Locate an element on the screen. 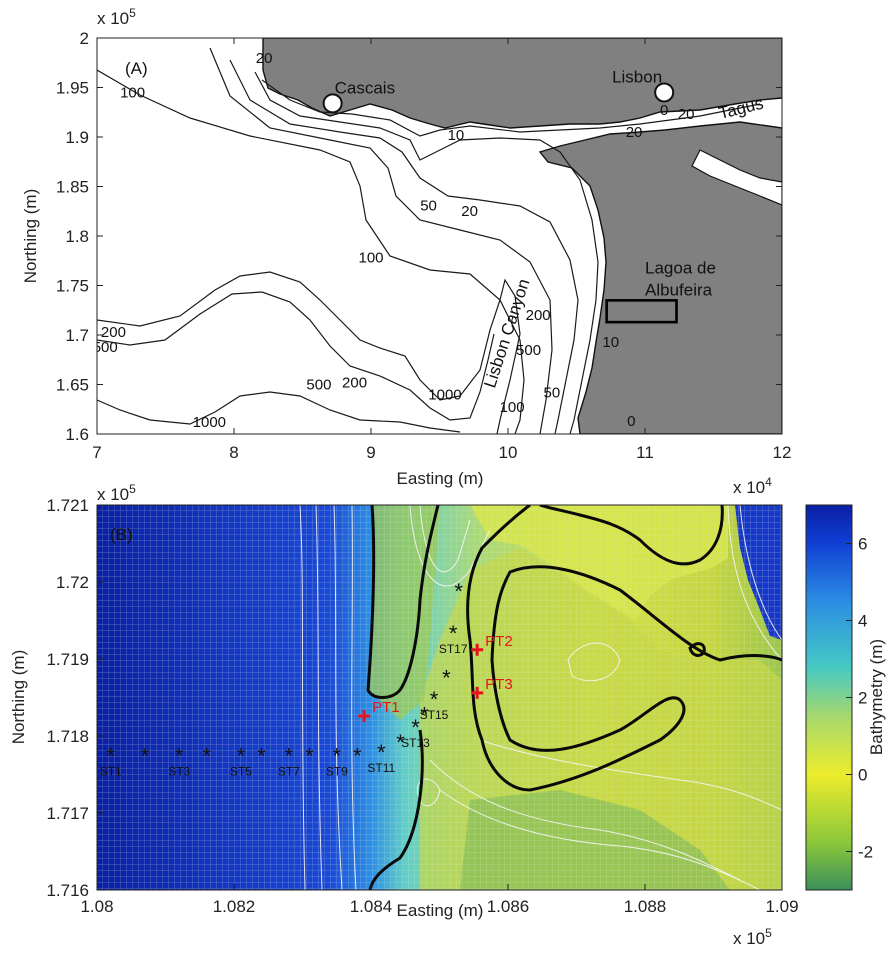 The width and height of the screenshot is (892, 954). panel-a-ytick-label: 1.95 is located at coordinates (72, 88).